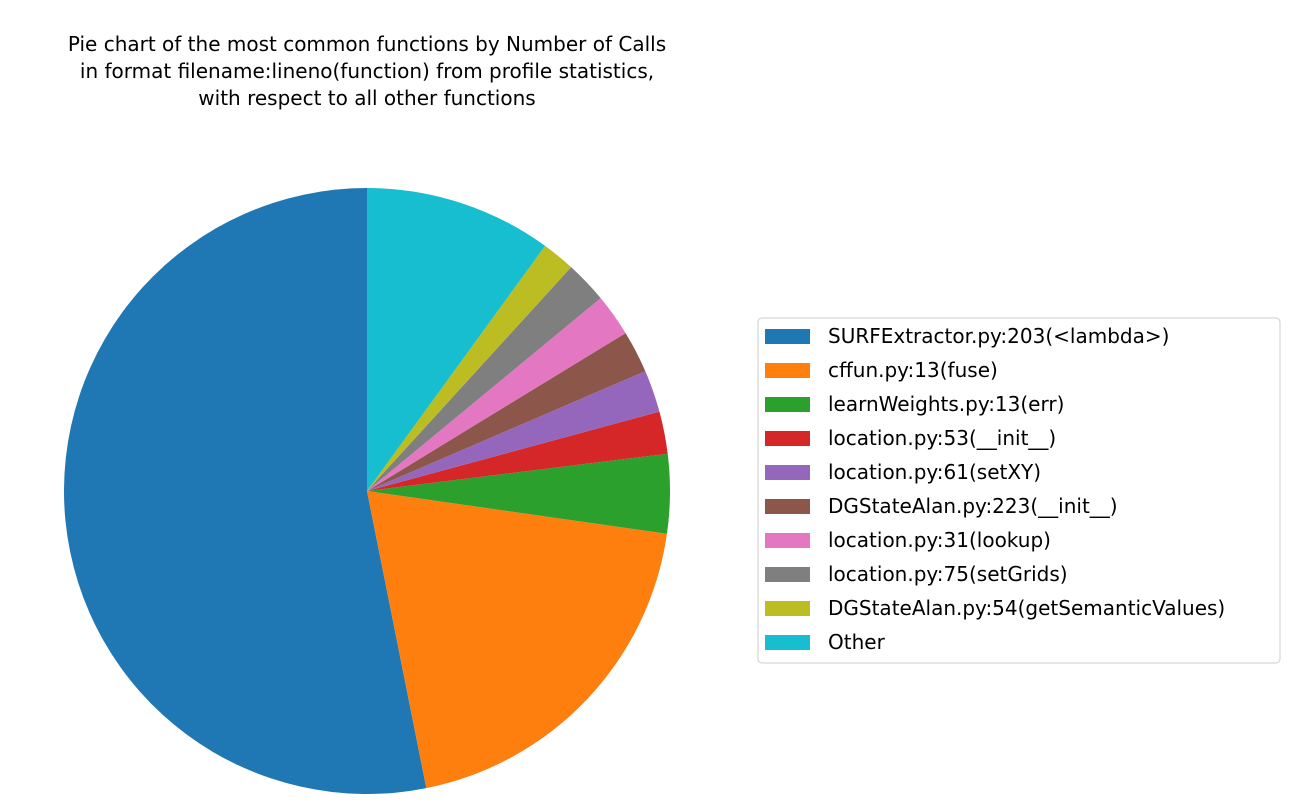 The width and height of the screenshot is (1303, 811). Describe the element at coordinates (973, 506) in the screenshot. I see `legend-label-6: DGStateAlan.py:223(__init__)` at that location.